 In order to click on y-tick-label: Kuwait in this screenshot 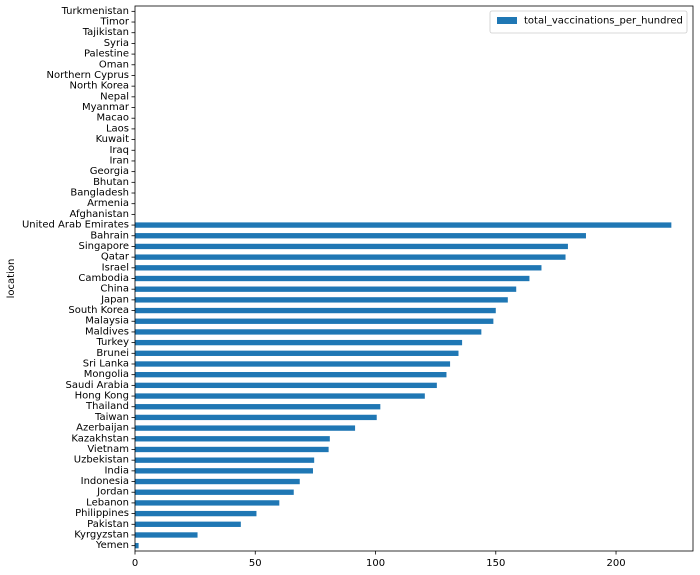, I will do `click(112, 139)`.